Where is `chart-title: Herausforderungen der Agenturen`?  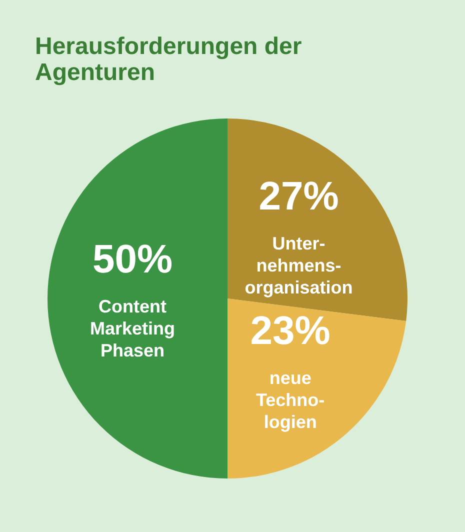
chart-title: Herausforderungen der Agenturen is located at coordinates (168, 59).